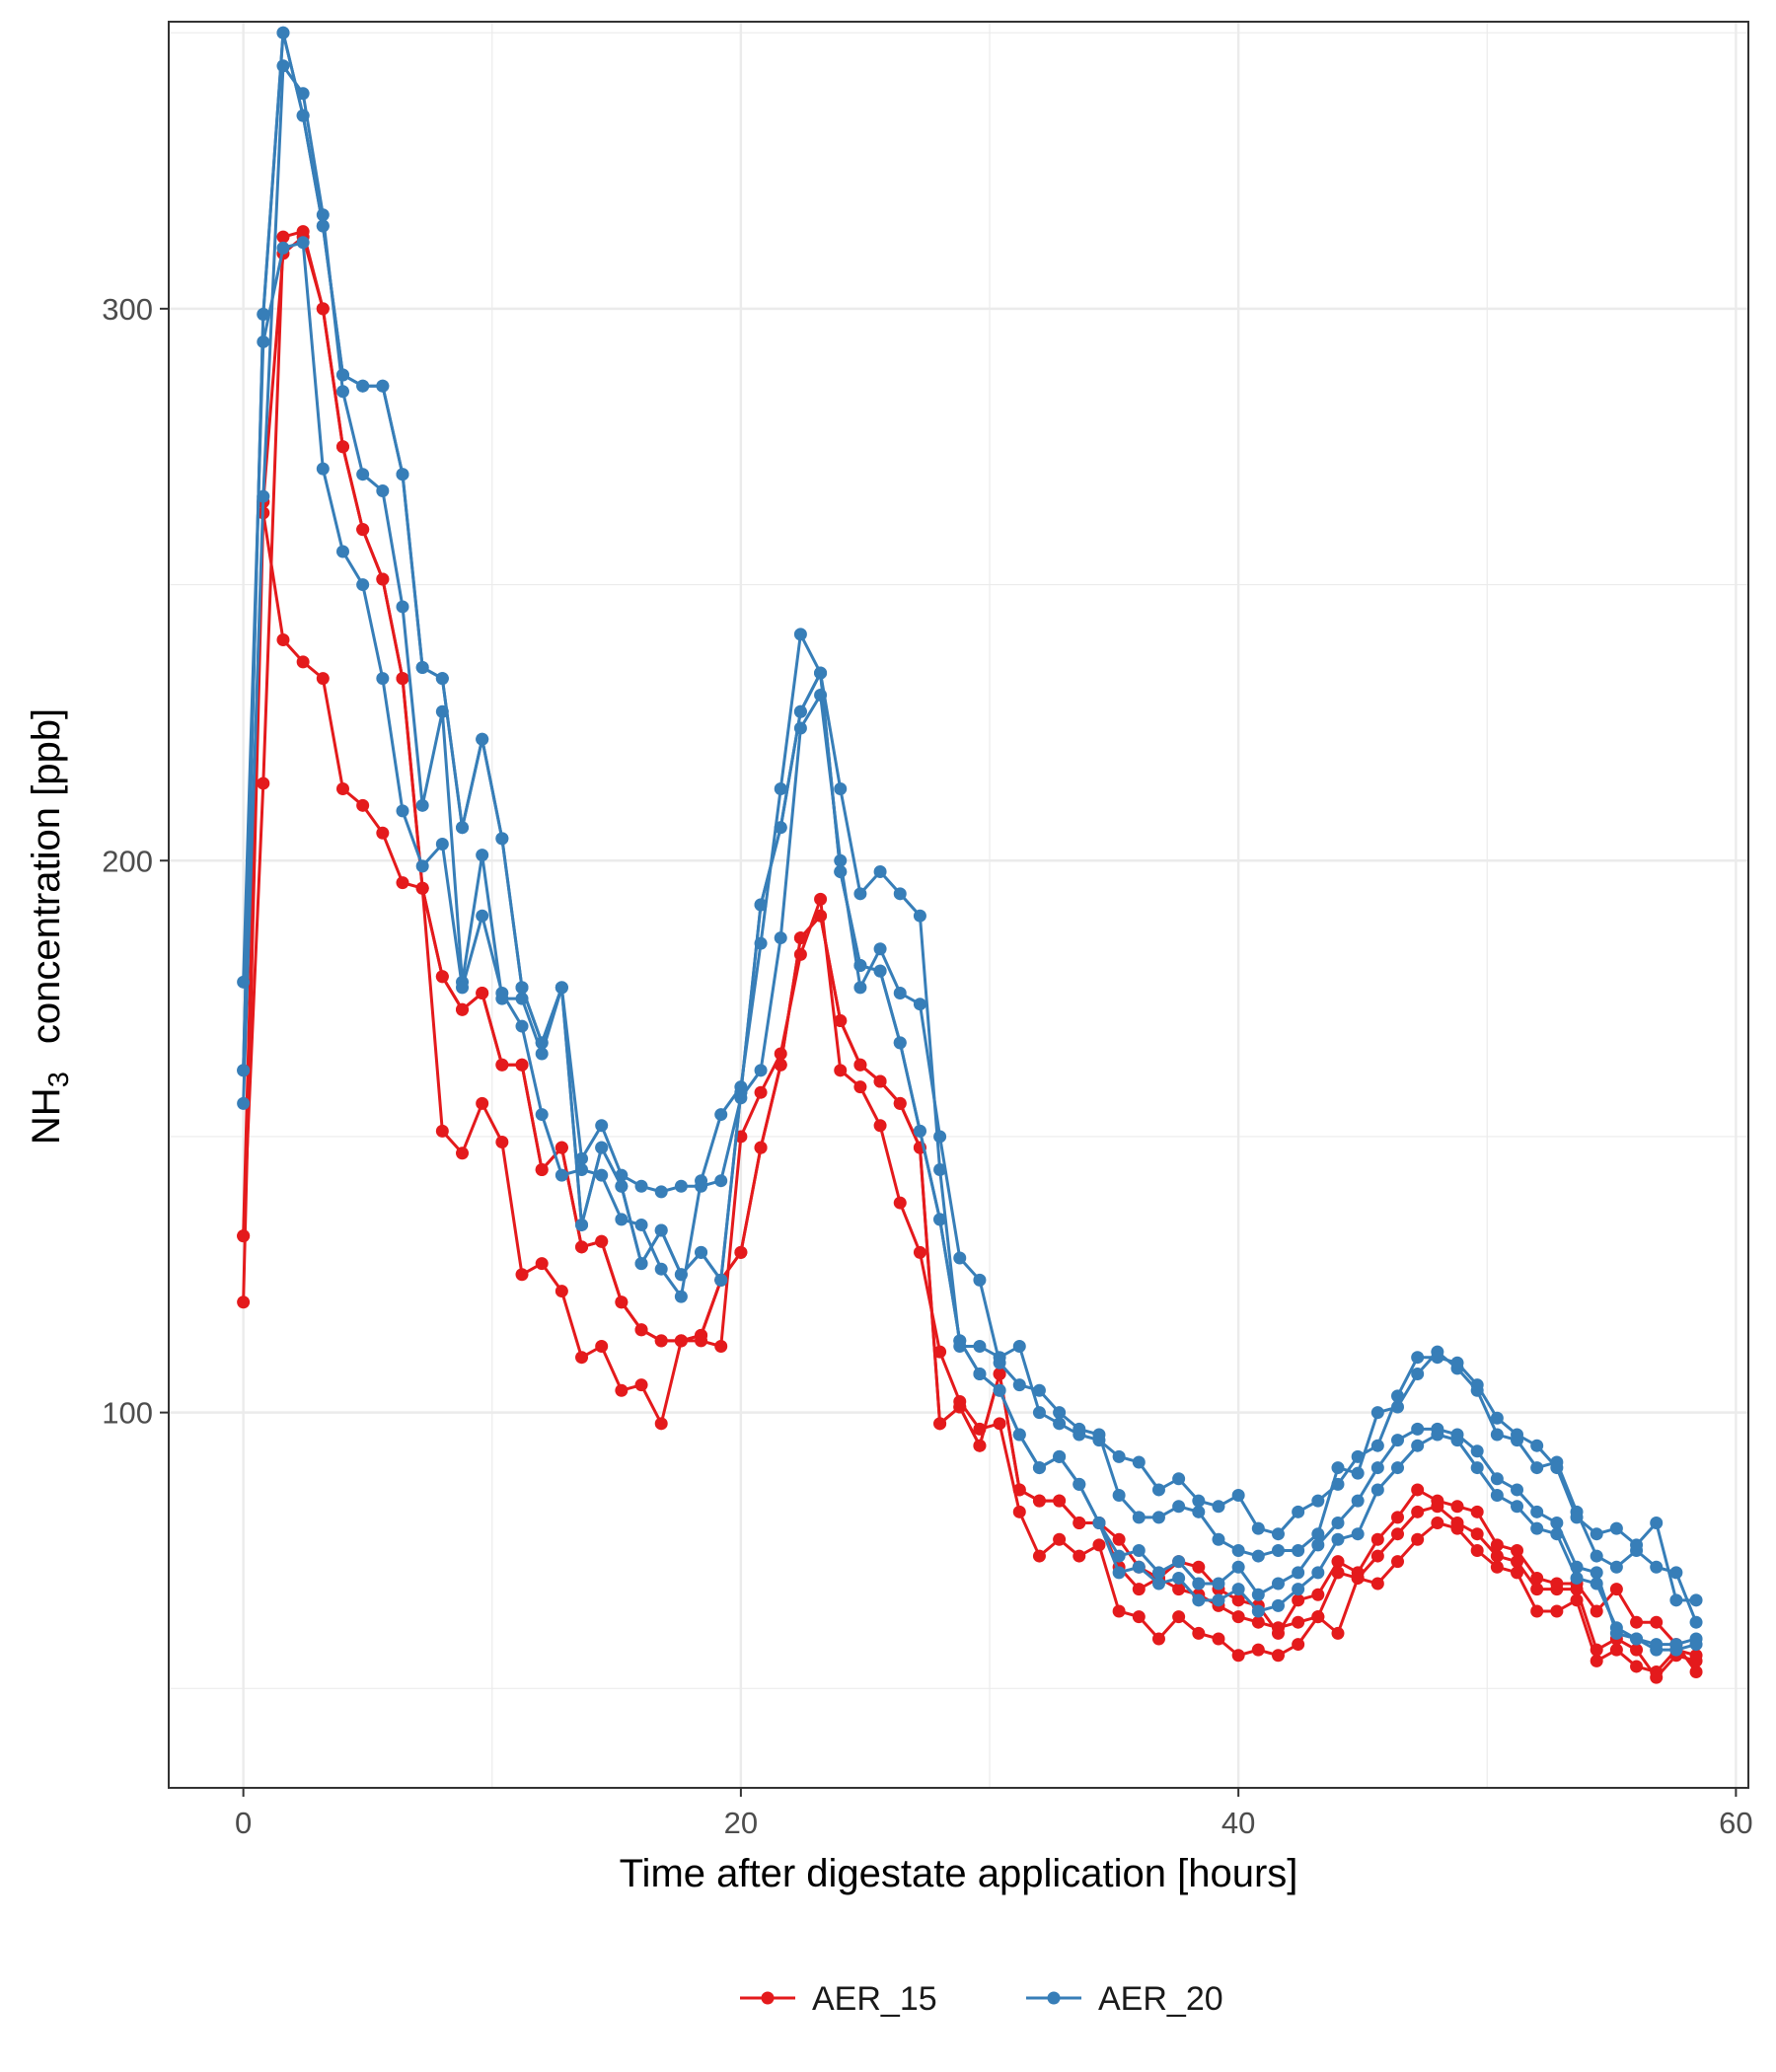  What do you see at coordinates (1054, 1998) in the screenshot?
I see `legend-key-point` at bounding box center [1054, 1998].